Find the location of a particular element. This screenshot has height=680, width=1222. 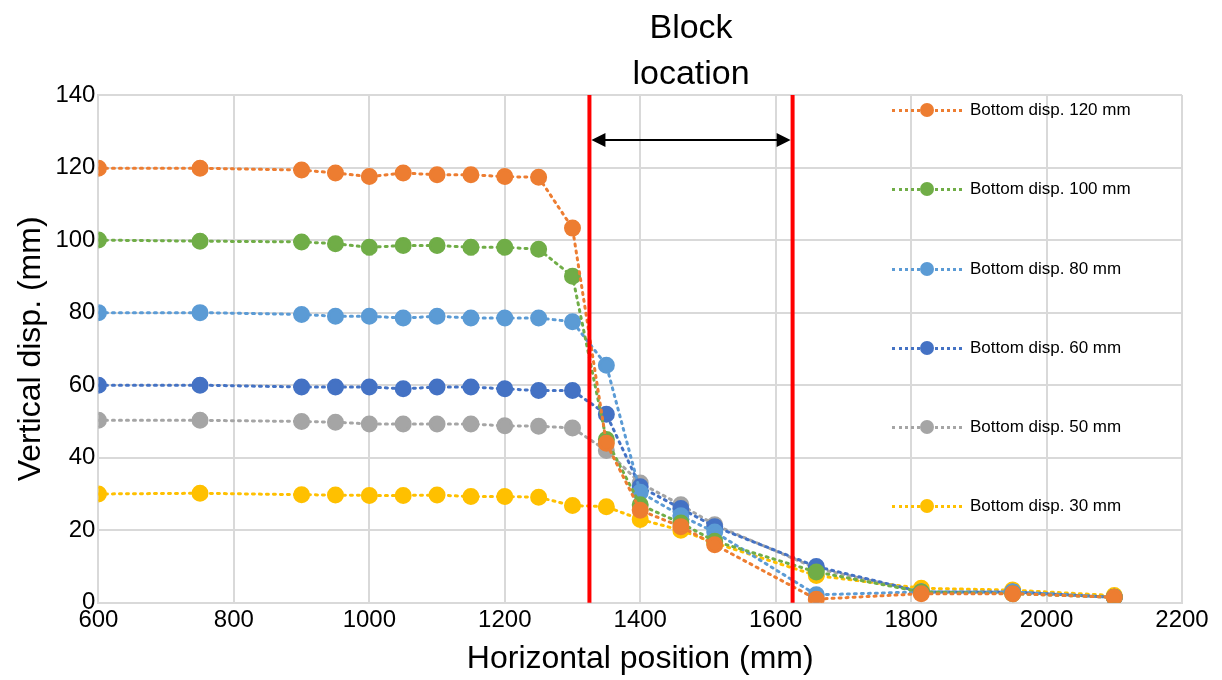

y-tick-label: 40 is located at coordinates (82, 456).